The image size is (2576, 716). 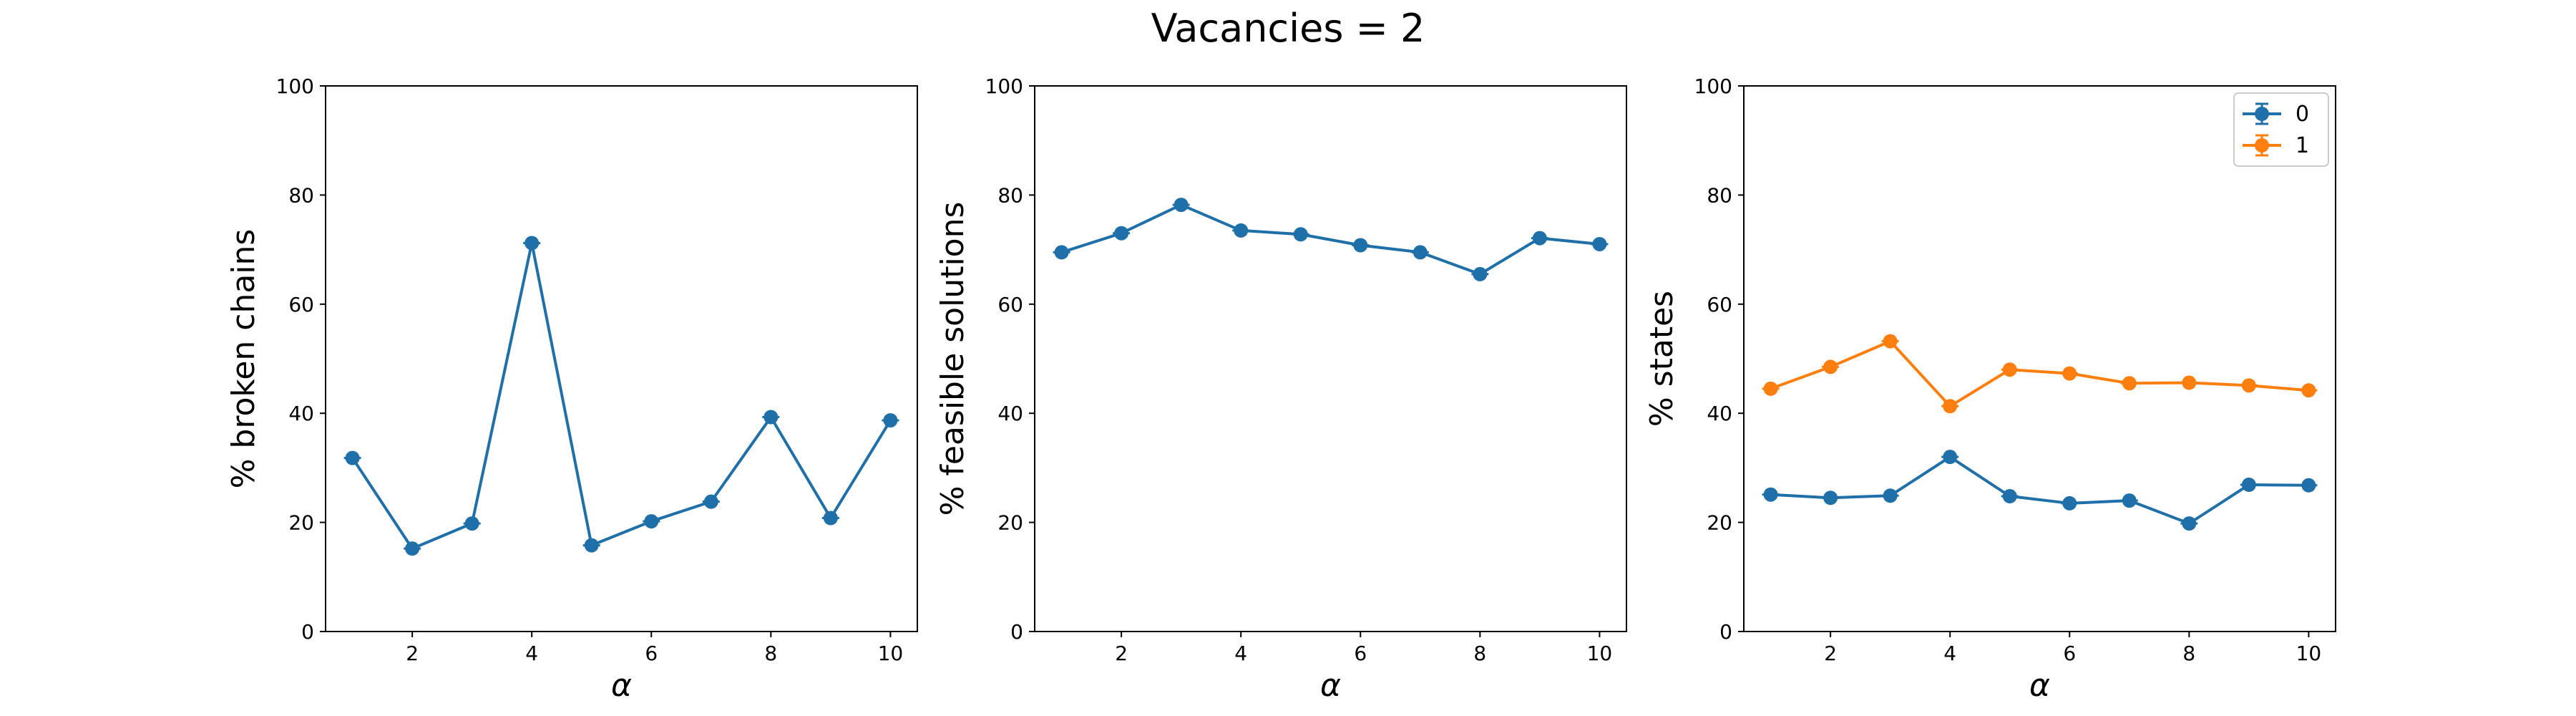 I want to click on y-axis-label: % broken chains, so click(x=243, y=359).